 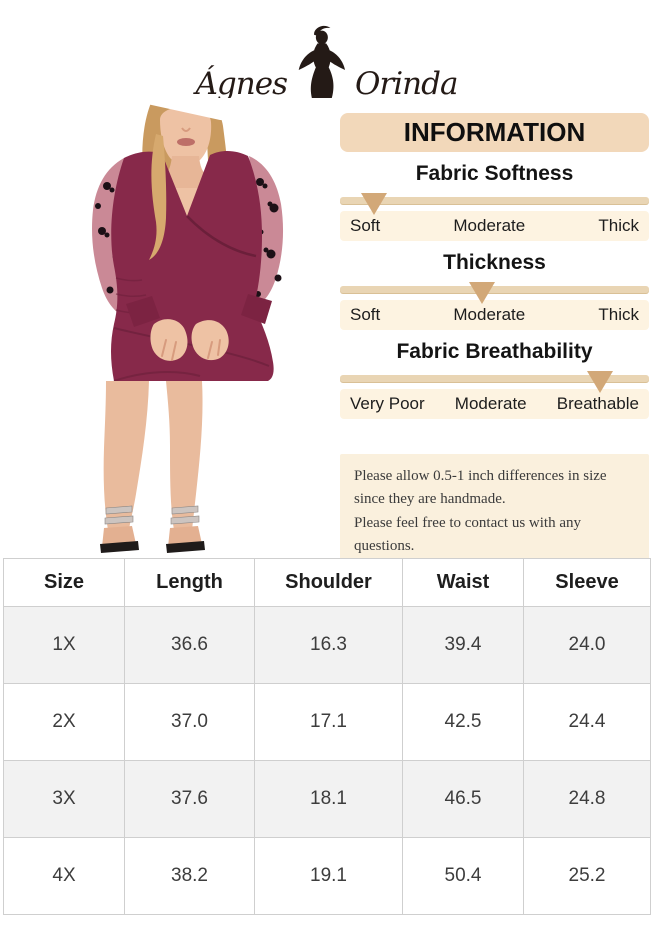 I want to click on cell: 16.3, so click(x=328, y=645).